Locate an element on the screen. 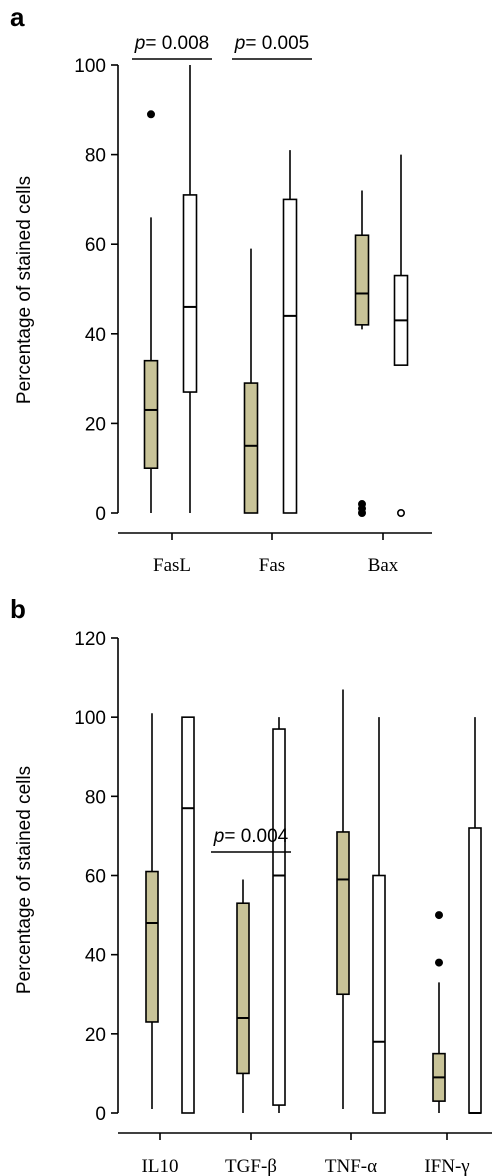 The height and width of the screenshot is (1176, 500). box-open-tgf- is located at coordinates (279, 915).